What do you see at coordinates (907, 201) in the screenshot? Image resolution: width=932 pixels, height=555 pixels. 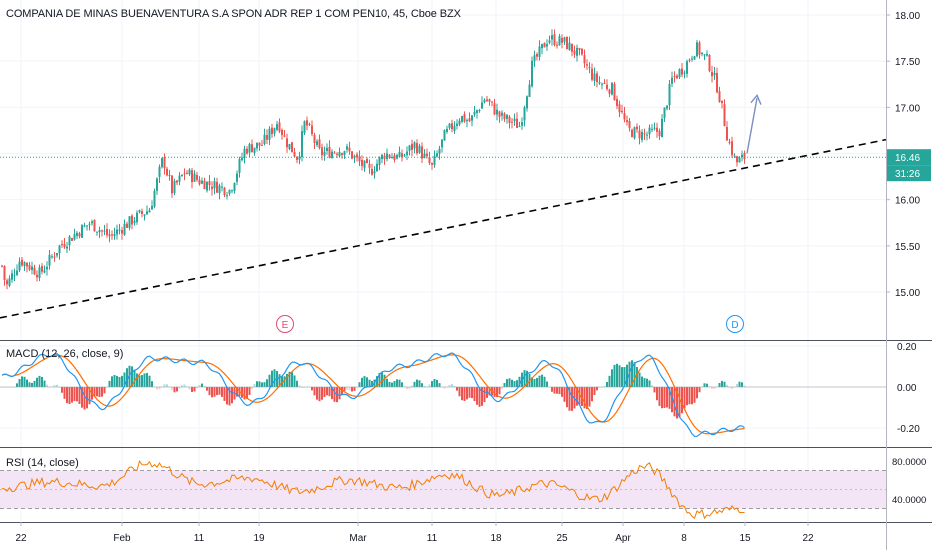 I see `price-tick-label: 16.00` at bounding box center [907, 201].